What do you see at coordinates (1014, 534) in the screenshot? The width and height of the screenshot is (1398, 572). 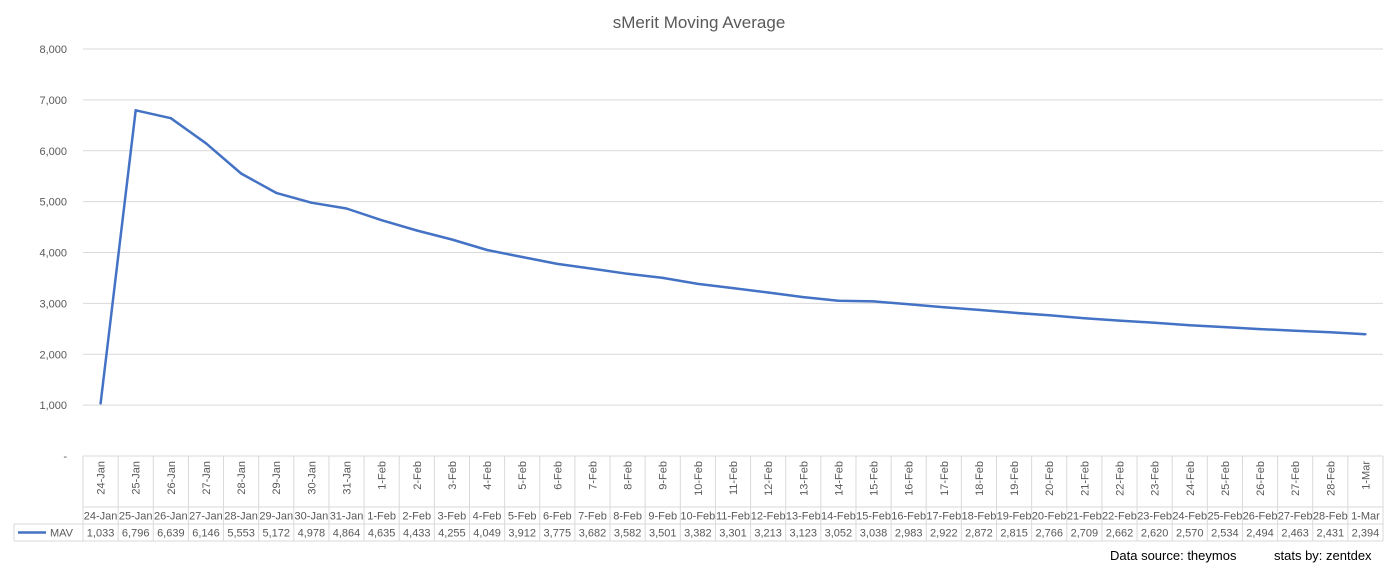 I see `table-value-cell: 2,815` at bounding box center [1014, 534].